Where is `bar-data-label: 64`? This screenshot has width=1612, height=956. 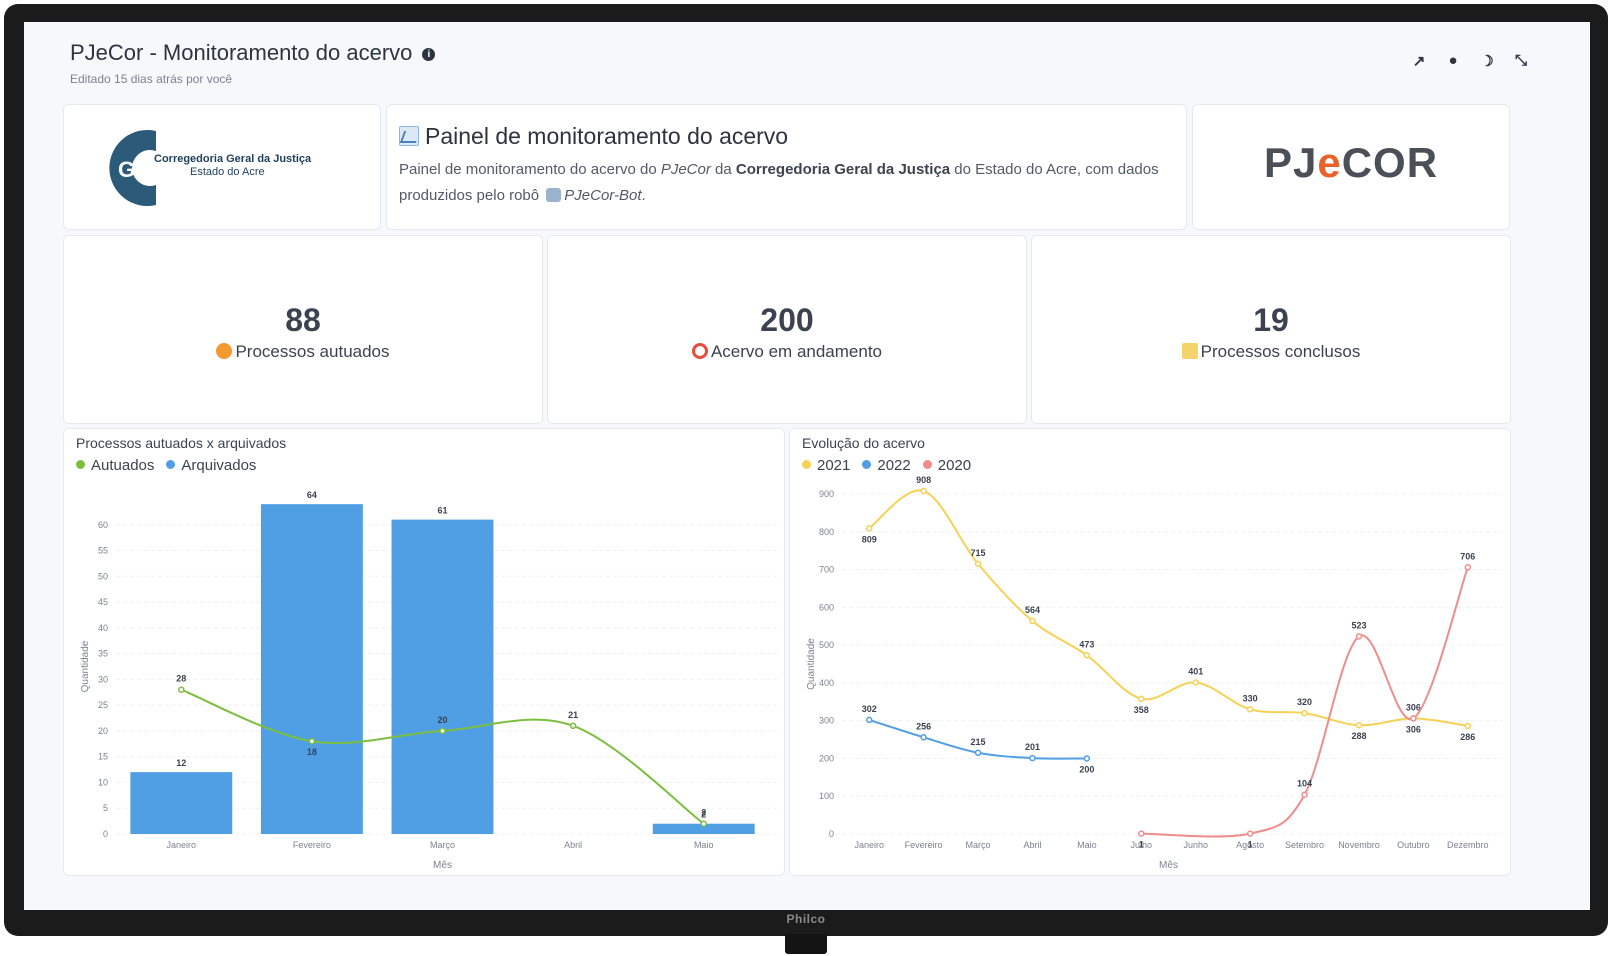
bar-data-label: 64 is located at coordinates (312, 495).